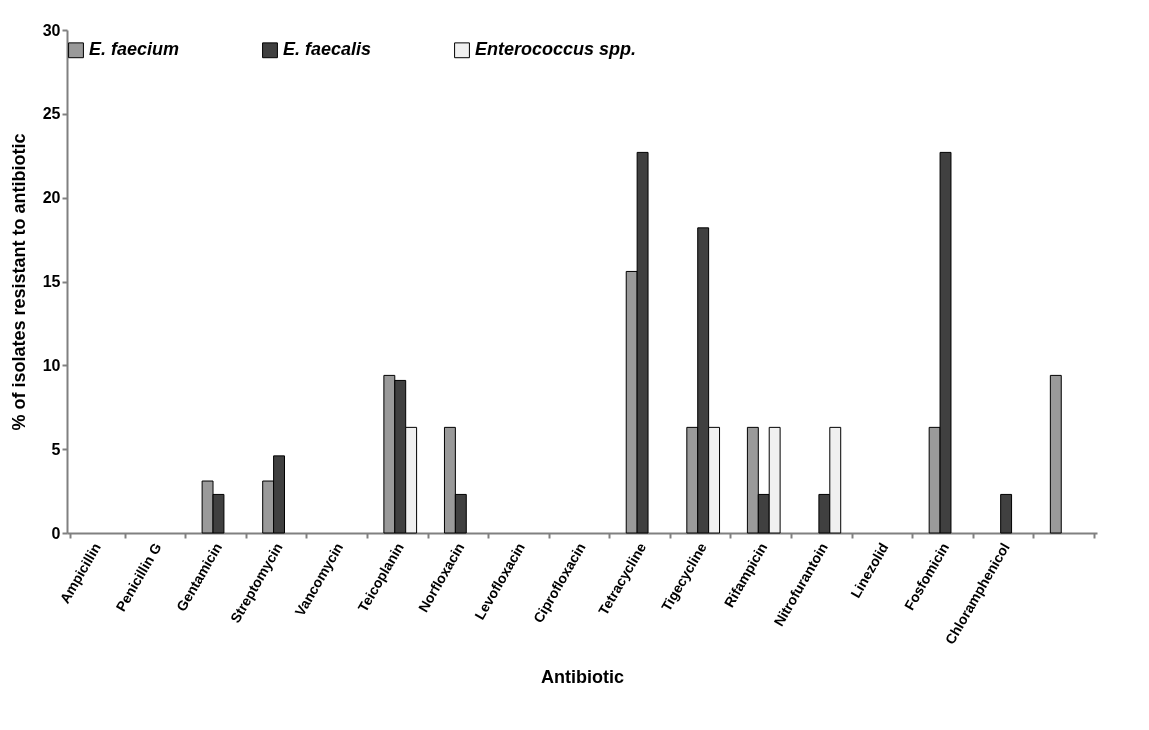  What do you see at coordinates (582, 677) in the screenshot?
I see `x-axis-title: Antibiotic` at bounding box center [582, 677].